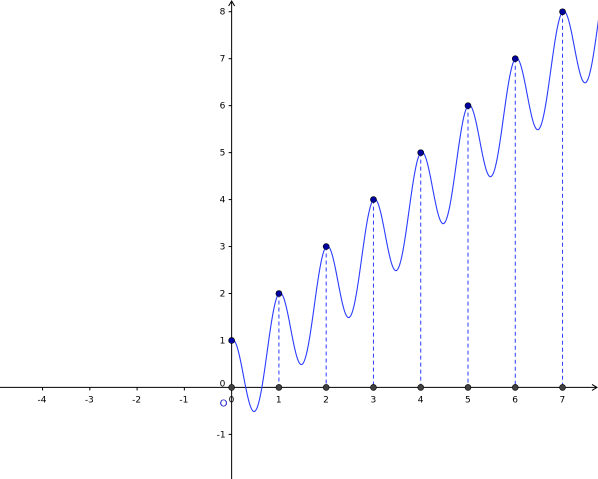 The width and height of the screenshot is (598, 479). What do you see at coordinates (183, 400) in the screenshot?
I see `x-tick-label: -1` at bounding box center [183, 400].